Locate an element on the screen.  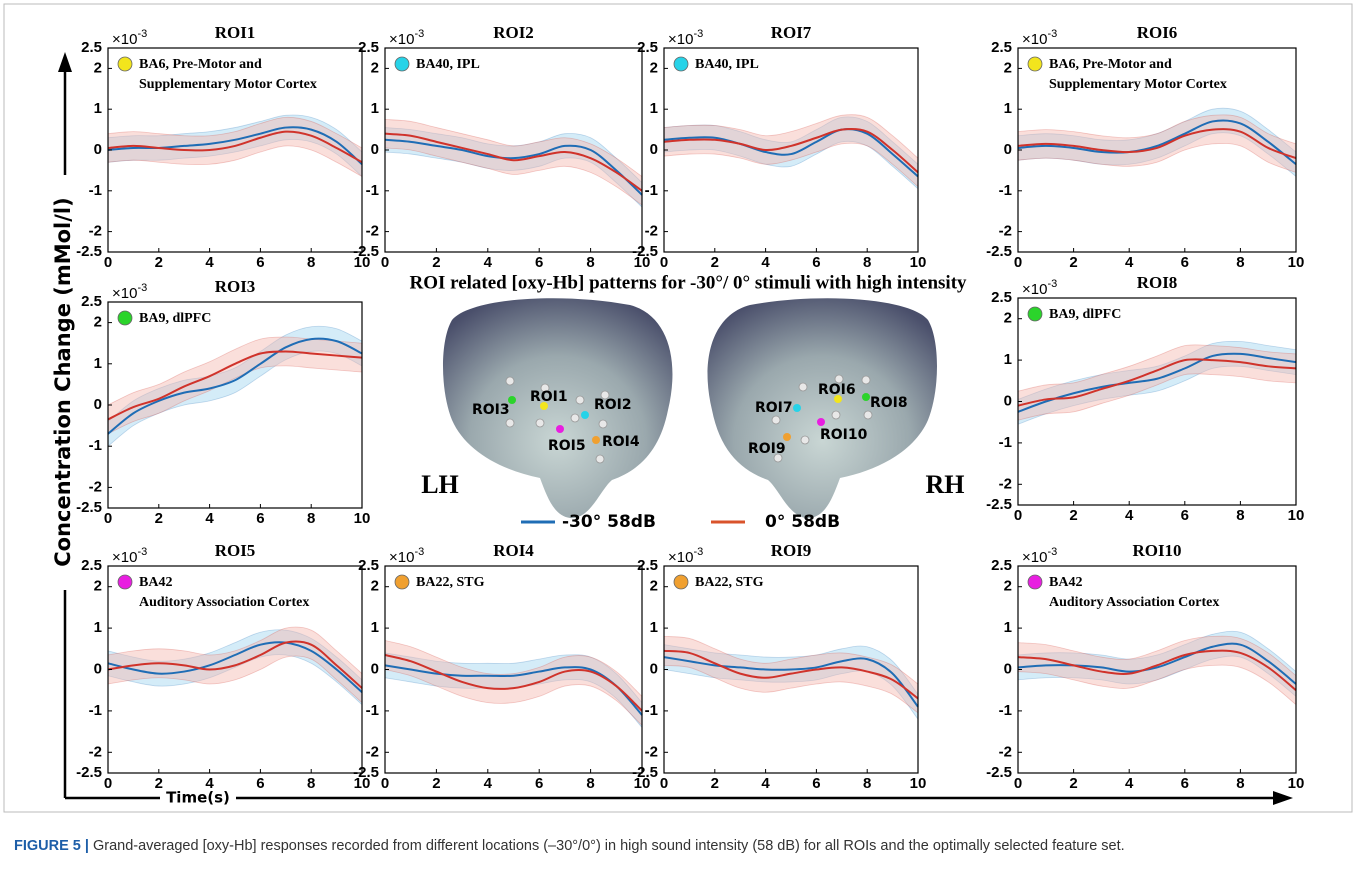
plot-area is located at coordinates (1157, 401).